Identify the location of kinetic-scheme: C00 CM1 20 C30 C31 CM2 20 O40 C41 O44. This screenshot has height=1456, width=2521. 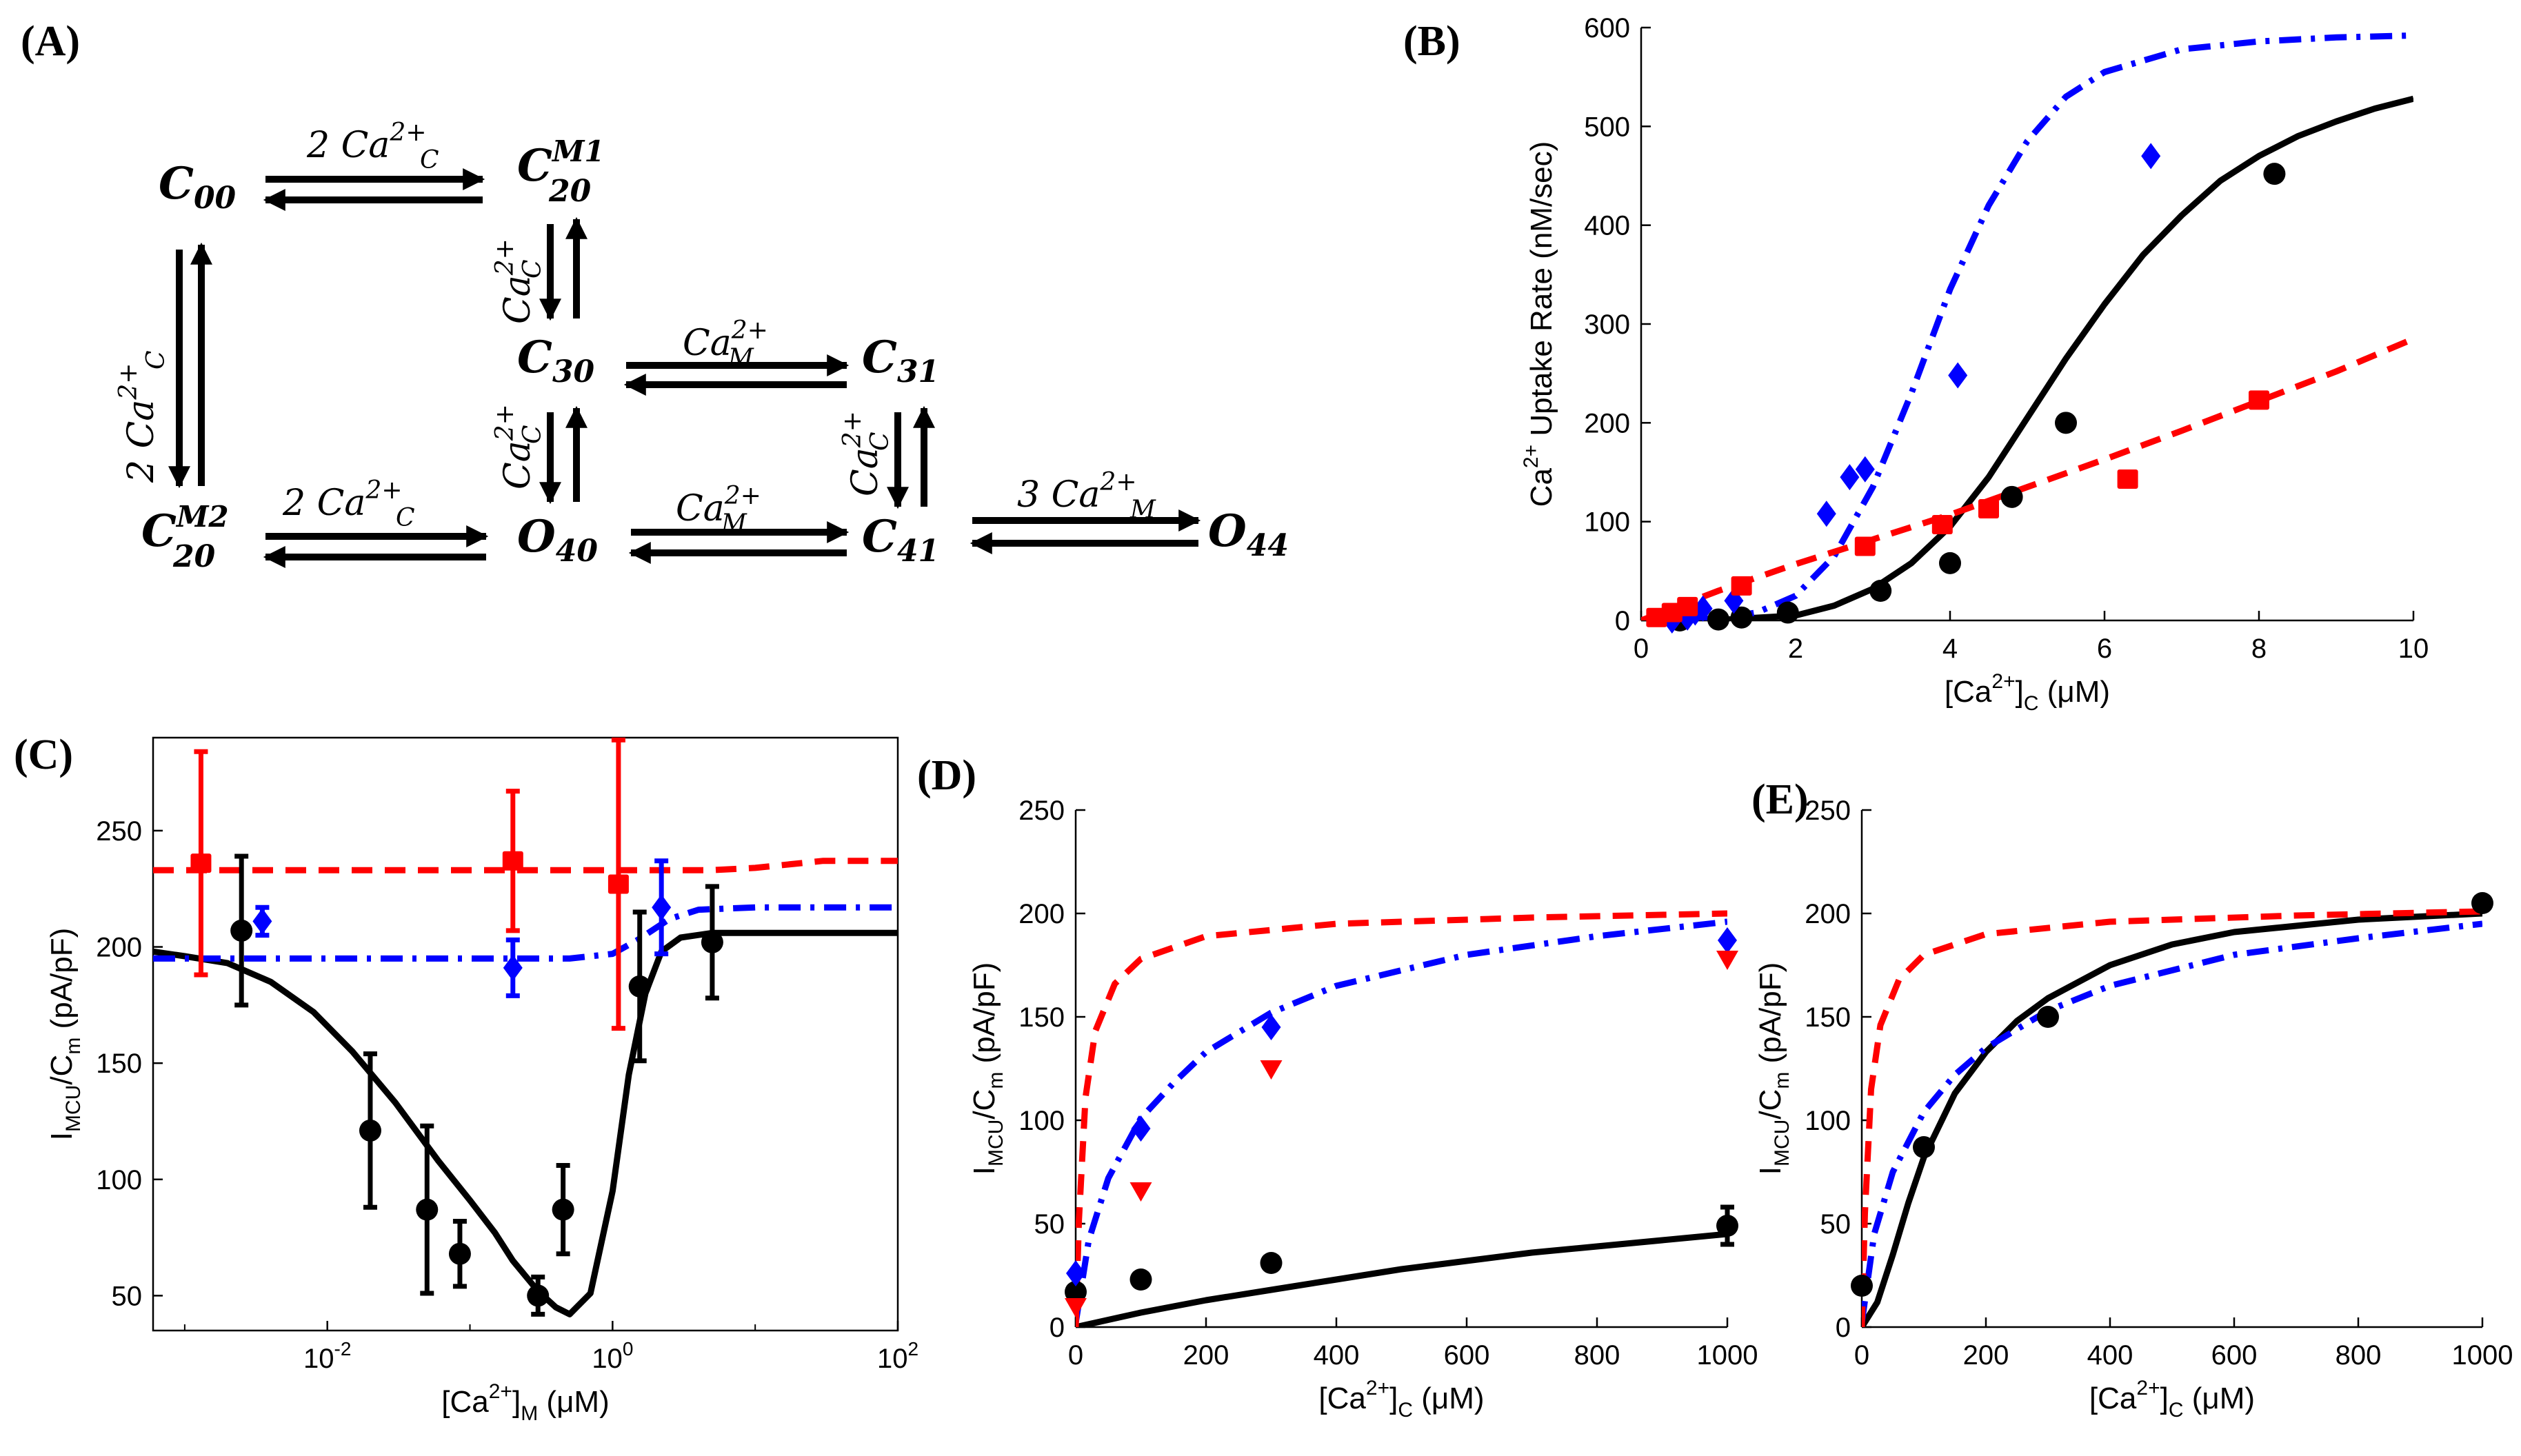
(702, 346).